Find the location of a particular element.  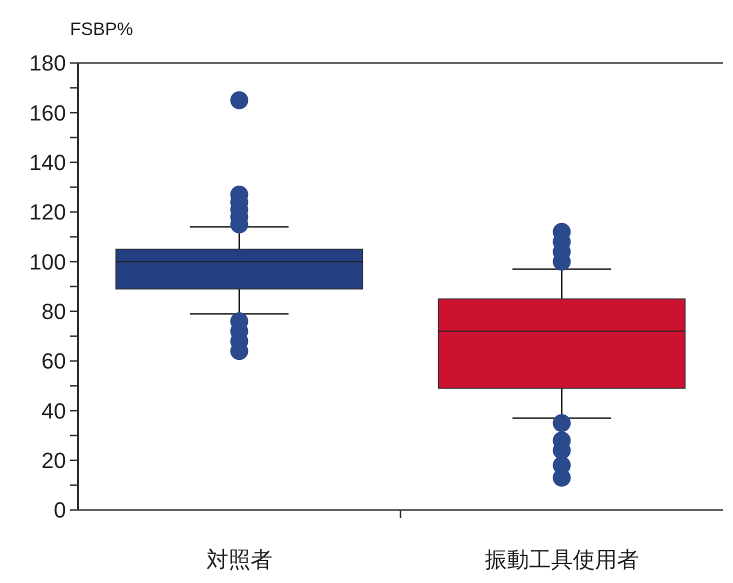

y-tick-label: 20 is located at coordinates (54, 461).